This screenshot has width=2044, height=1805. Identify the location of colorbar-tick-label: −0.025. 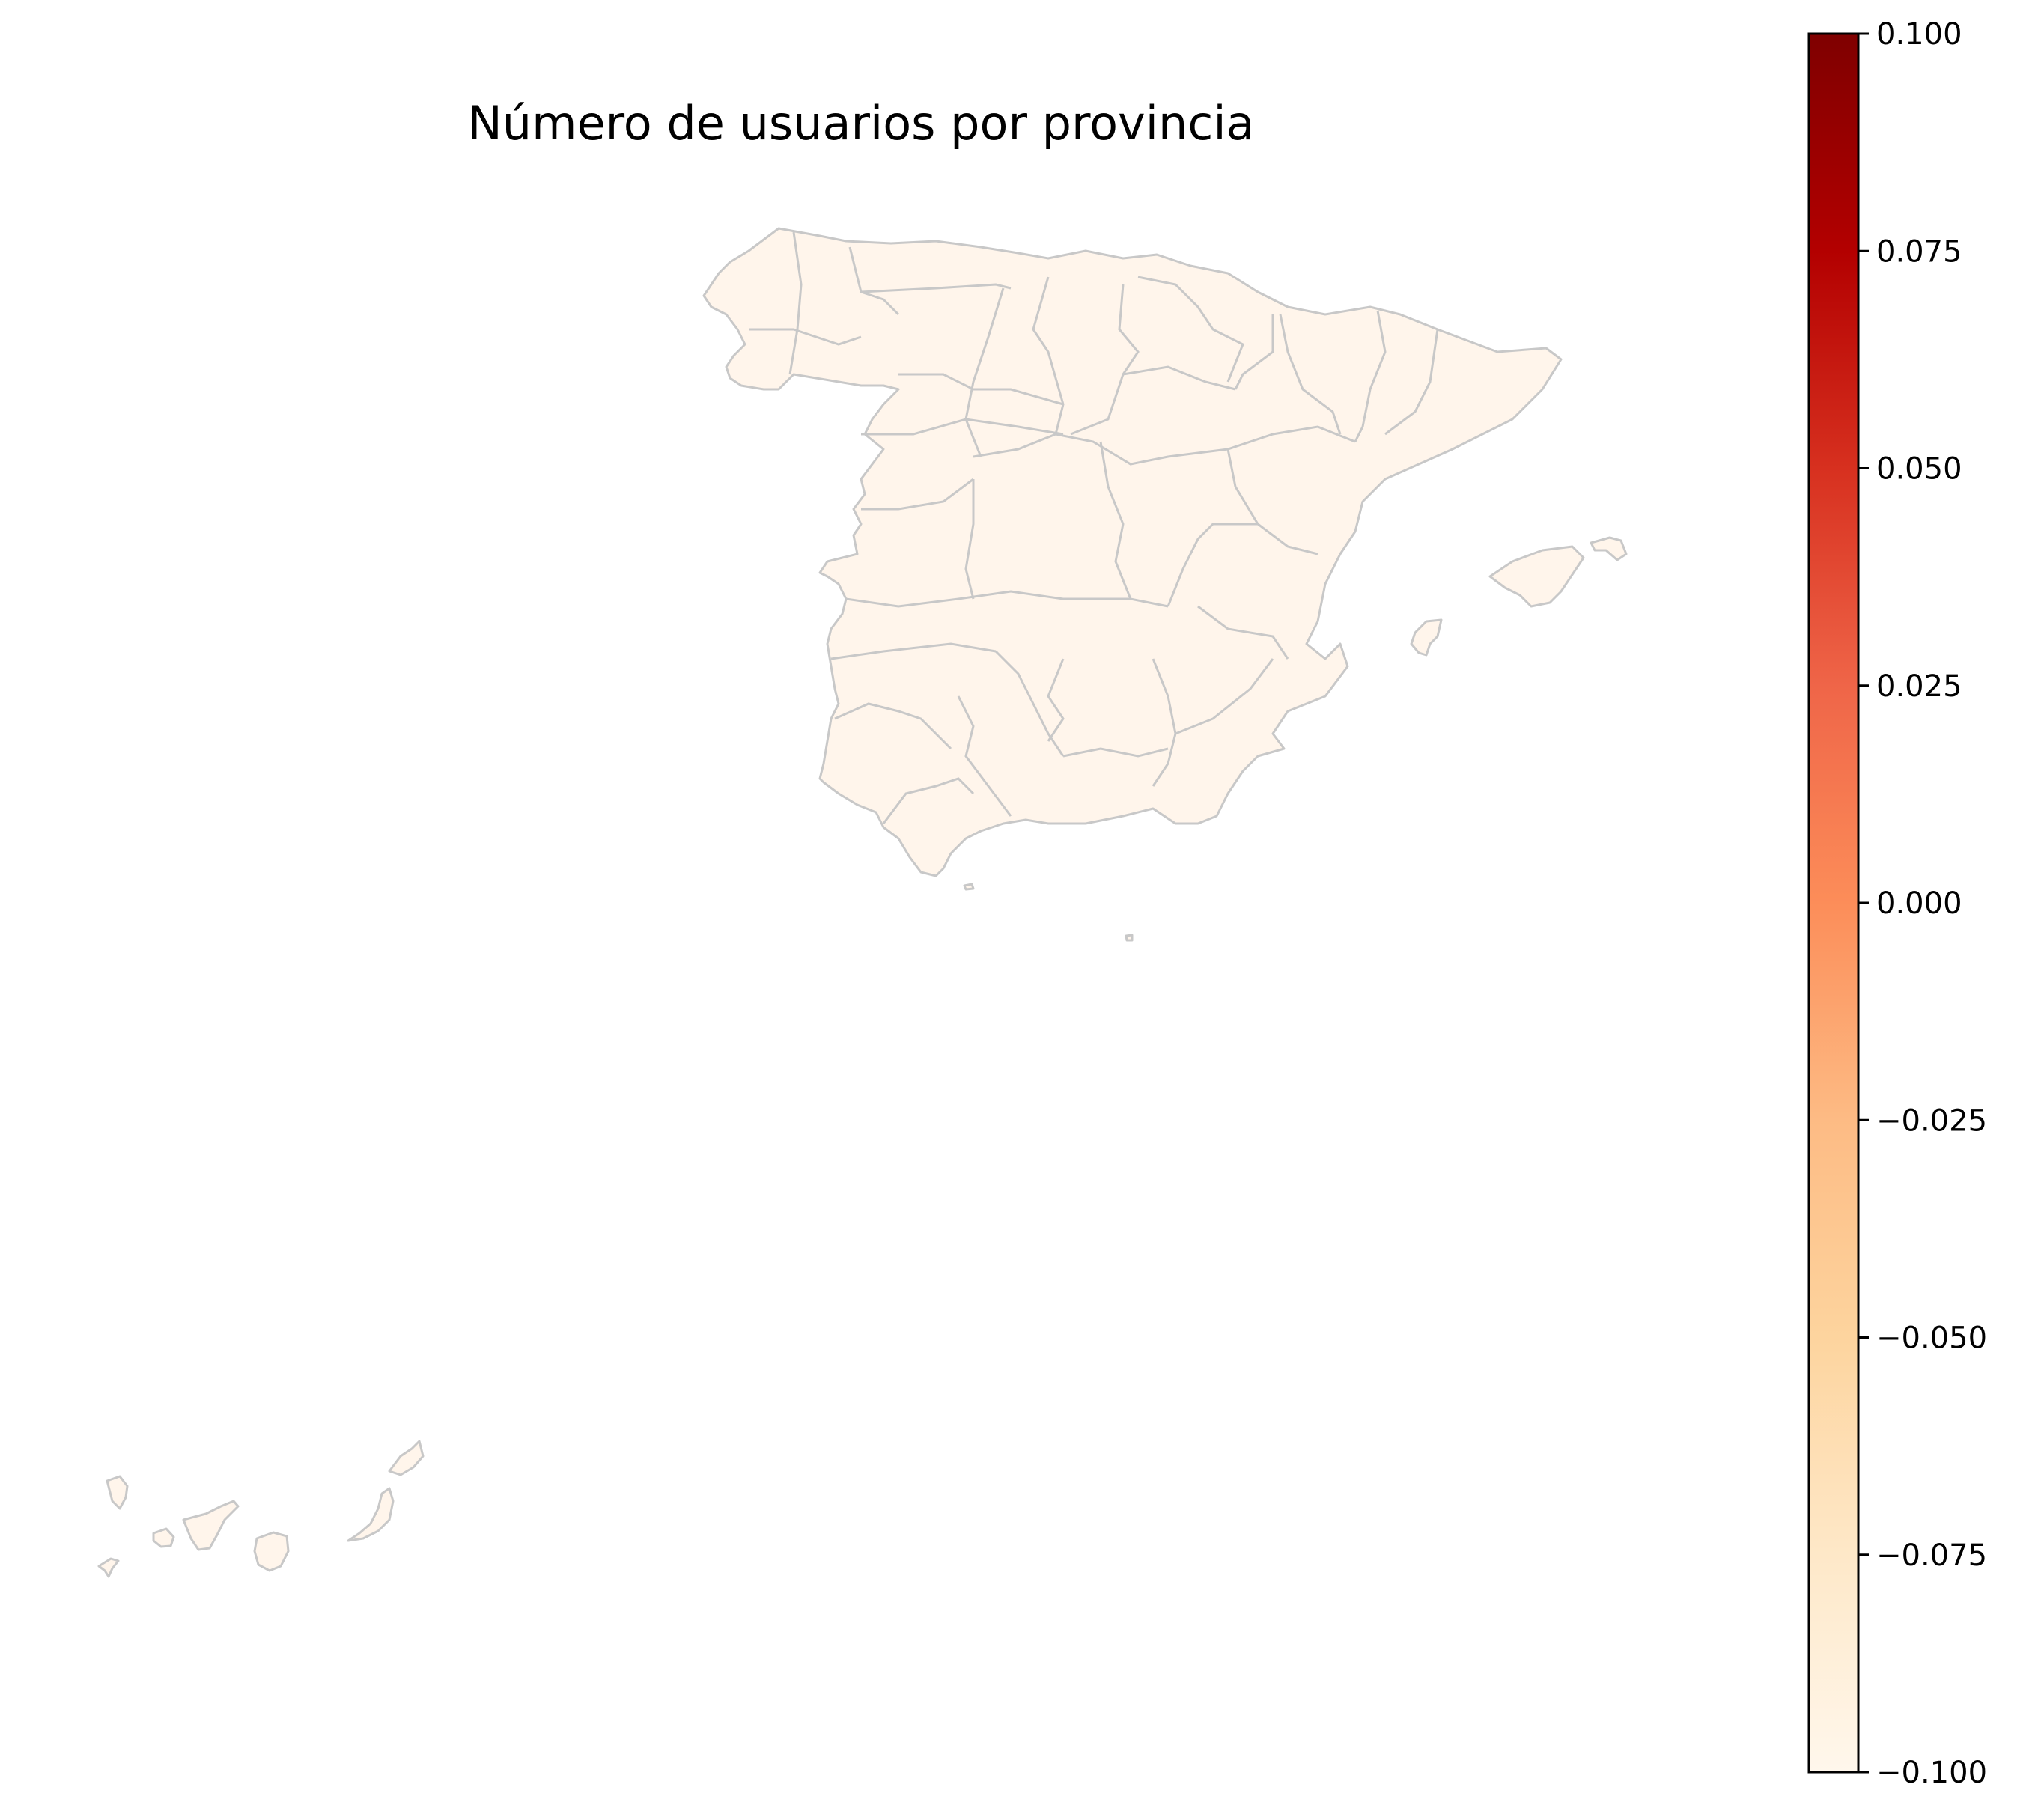
(1931, 1121).